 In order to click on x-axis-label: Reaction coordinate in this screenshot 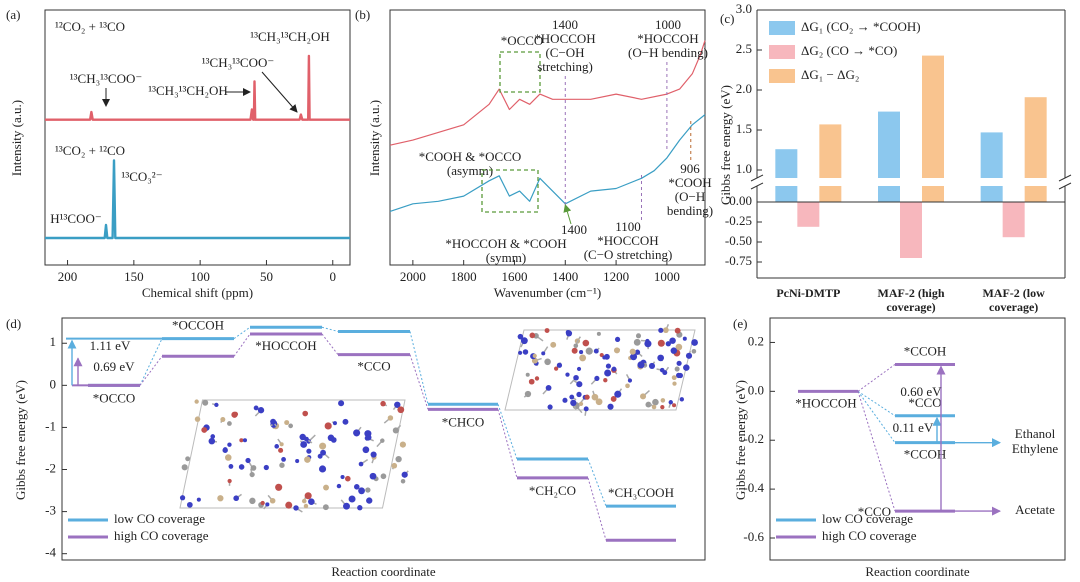, I will do `click(917, 571)`.